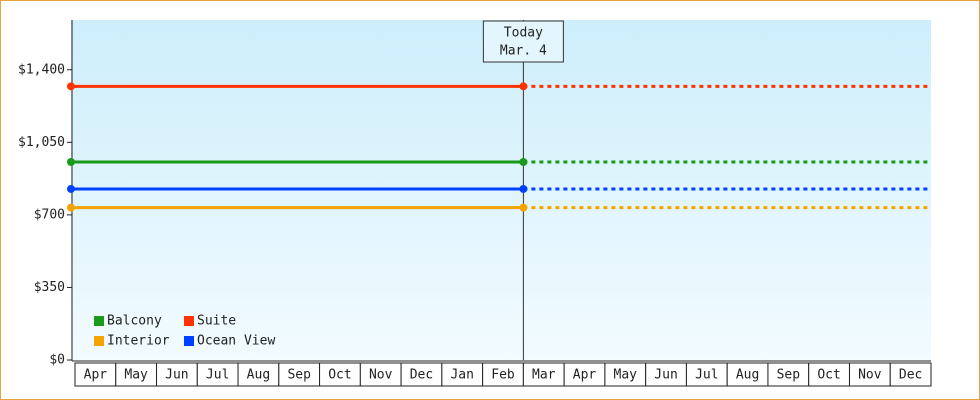  What do you see at coordinates (49, 287) in the screenshot?
I see `y-tick-label: $350` at bounding box center [49, 287].